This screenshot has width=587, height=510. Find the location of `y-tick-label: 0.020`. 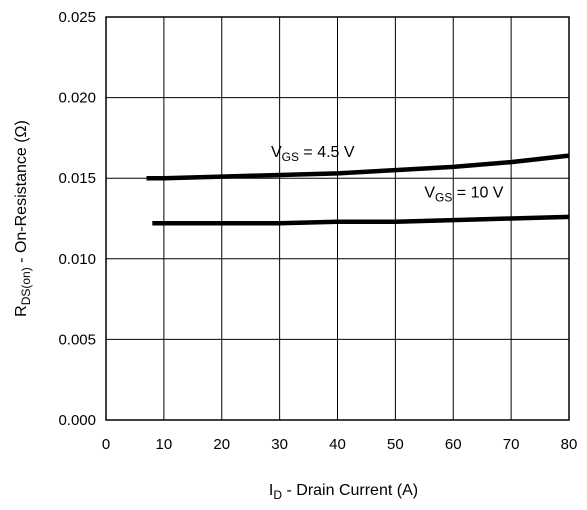

y-tick-label: 0.020 is located at coordinates (77, 98).